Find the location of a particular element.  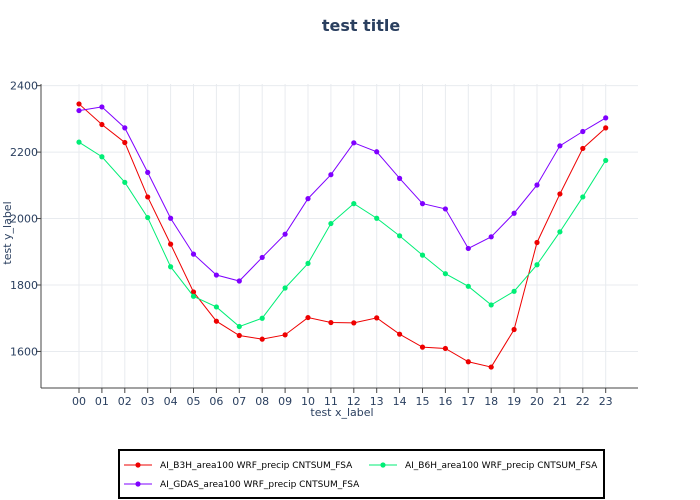

chart-title: test title is located at coordinates (361, 25).